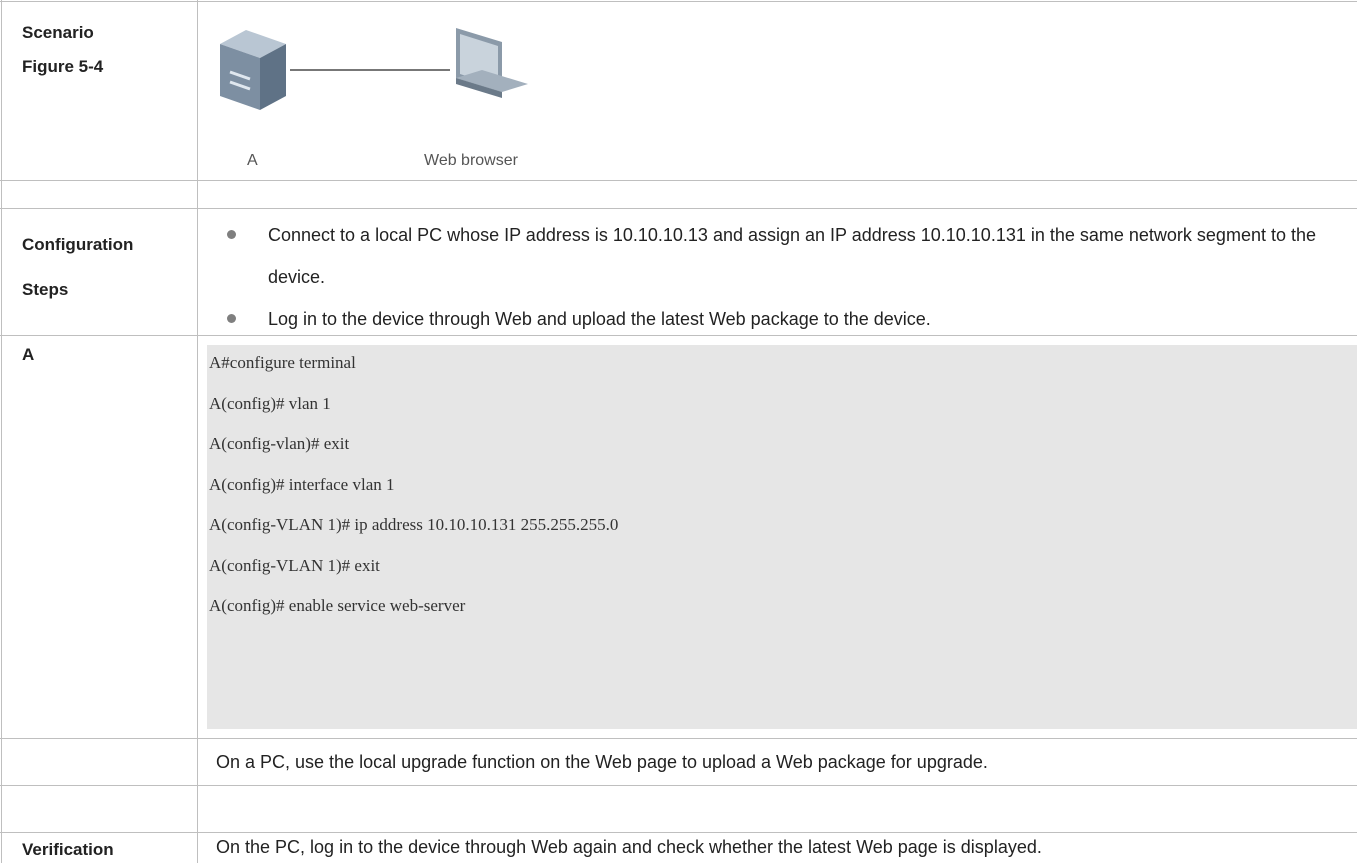  I want to click on row-label: A, so click(28, 354).